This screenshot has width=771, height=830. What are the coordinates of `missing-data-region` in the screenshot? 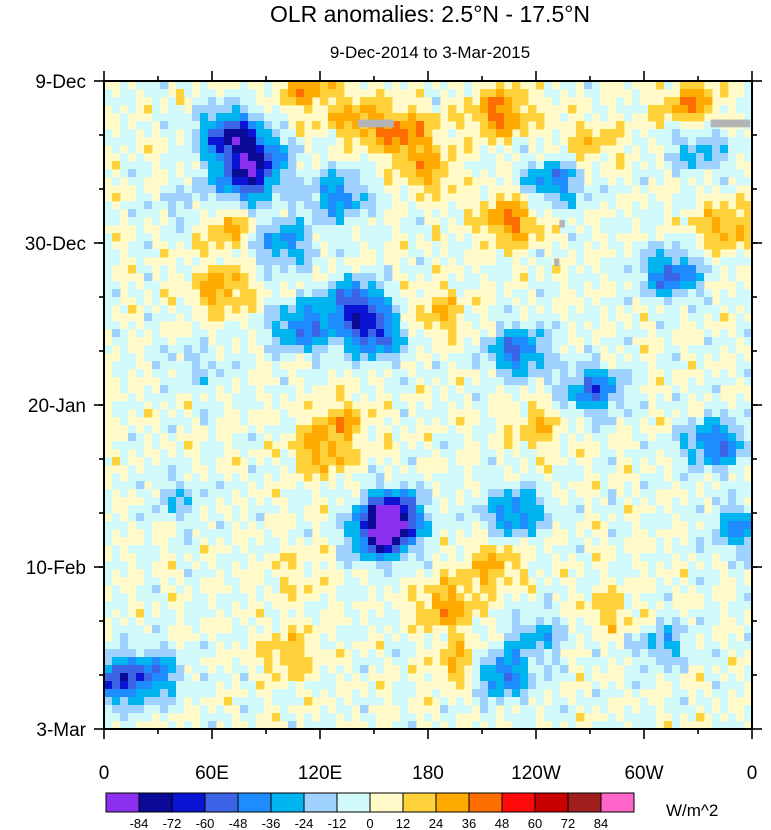 It's located at (562, 223).